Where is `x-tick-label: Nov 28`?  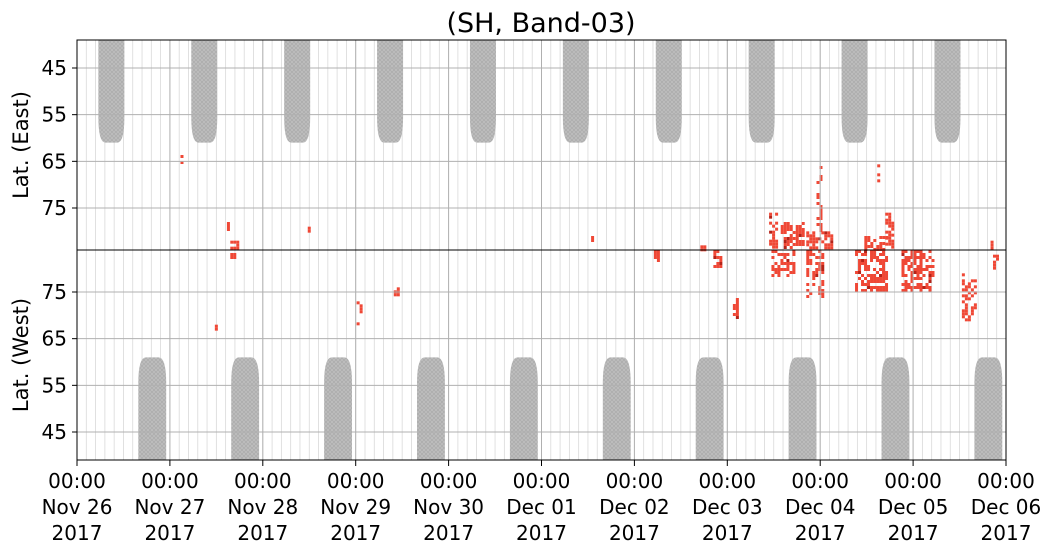
x-tick-label: Nov 28 is located at coordinates (262, 507).